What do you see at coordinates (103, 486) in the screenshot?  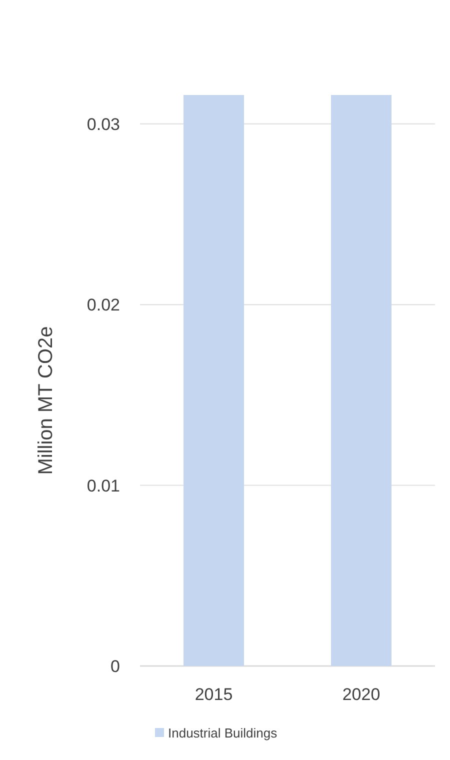 I see `y-tick-label: 0.01` at bounding box center [103, 486].